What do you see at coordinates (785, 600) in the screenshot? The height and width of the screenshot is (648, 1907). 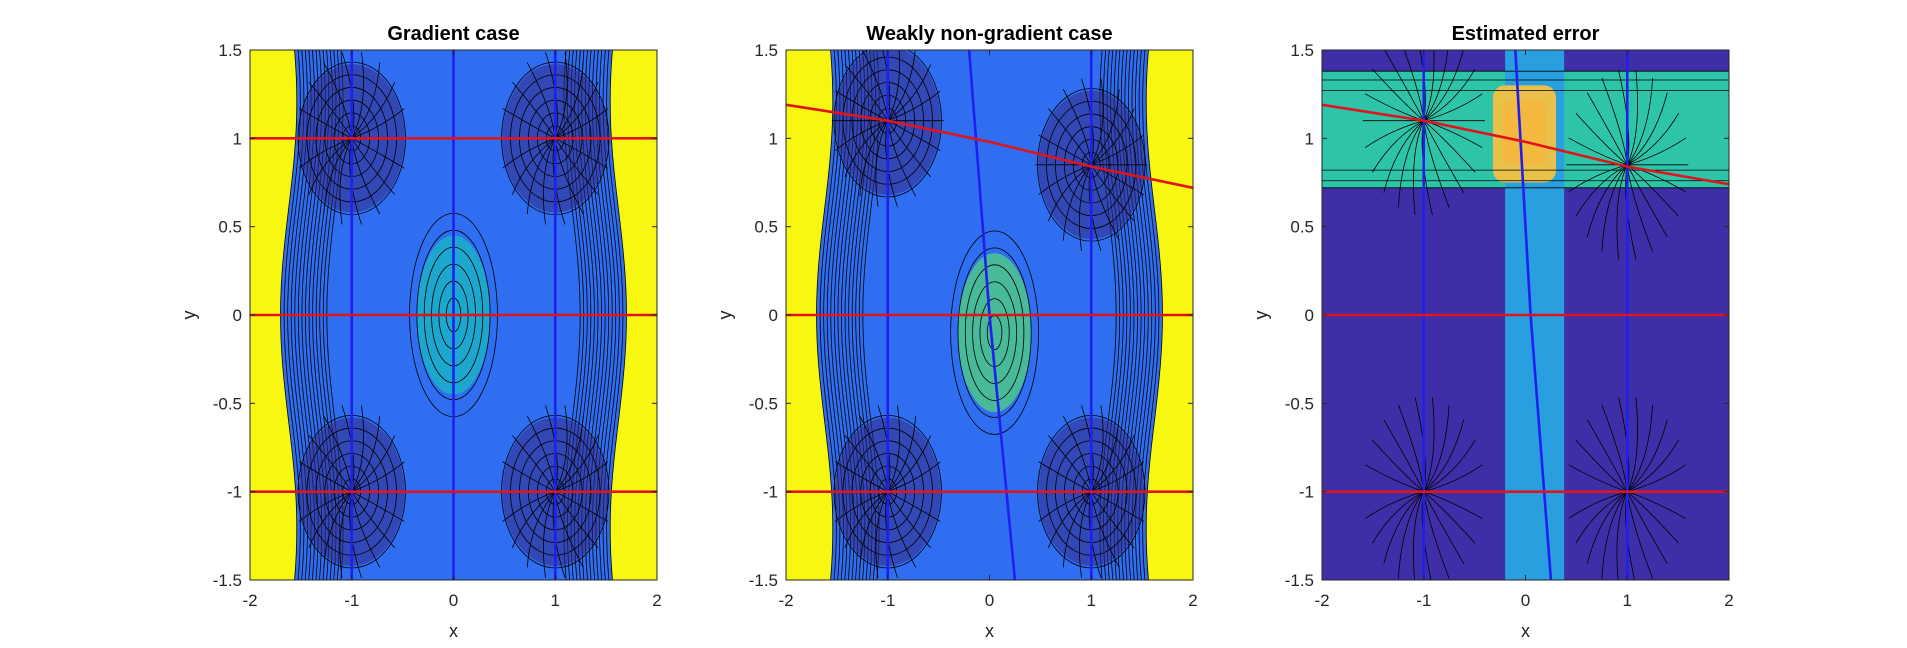 I see `x-tick-label: -2` at bounding box center [785, 600].